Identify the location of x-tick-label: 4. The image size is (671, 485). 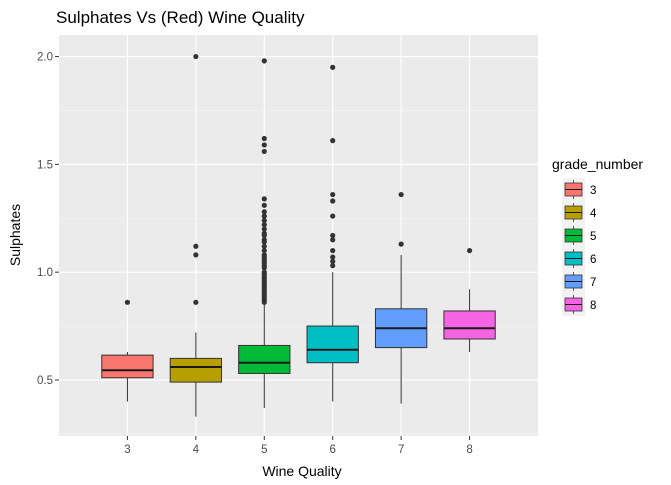
(196, 450).